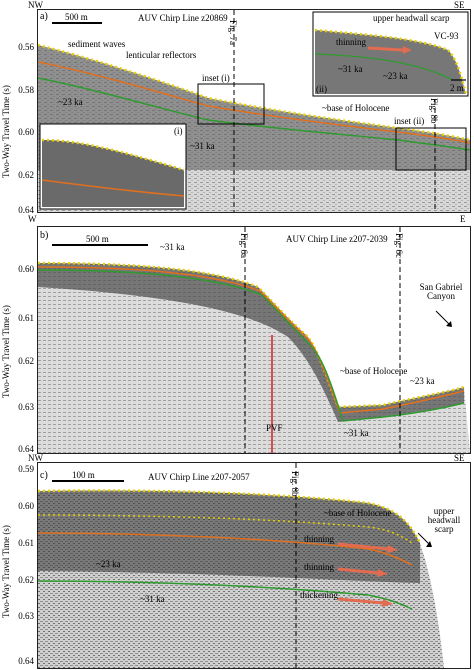 This screenshot has width=474, height=670. What do you see at coordinates (32, 219) in the screenshot?
I see `panel-b-left-dir: W` at bounding box center [32, 219].